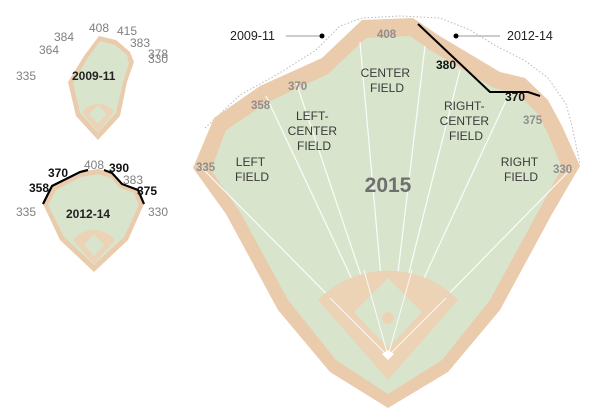 The image size is (598, 415). What do you see at coordinates (158, 59) in the screenshot?
I see `dist-right-b: 330` at bounding box center [158, 59].